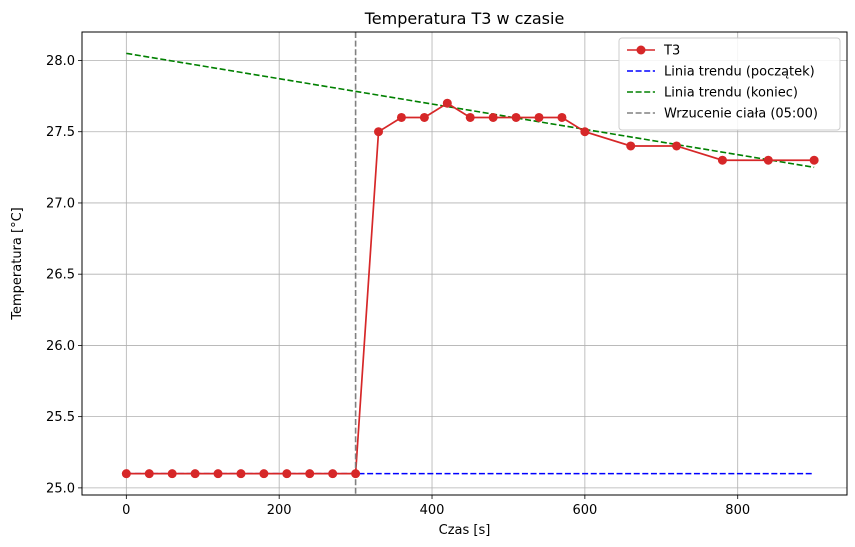 The height and width of the screenshot is (547, 855). I want to click on legend-entry-t3-marker, so click(641, 50).